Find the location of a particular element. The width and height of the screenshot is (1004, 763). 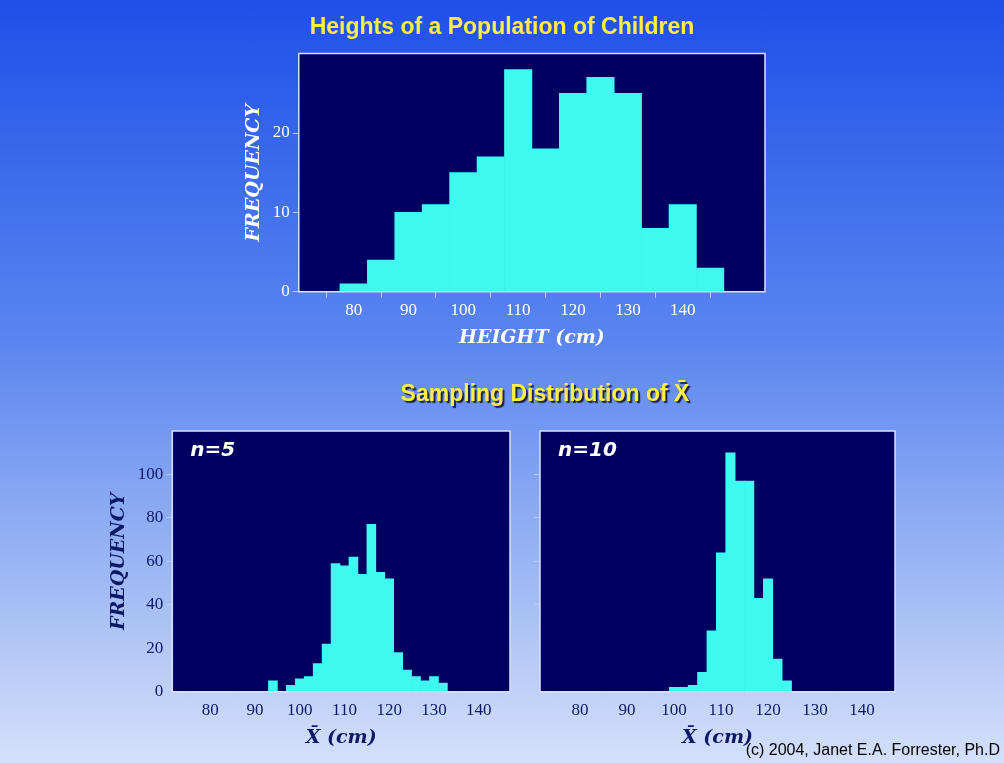

y-tick-label: 80 is located at coordinates (155, 517).